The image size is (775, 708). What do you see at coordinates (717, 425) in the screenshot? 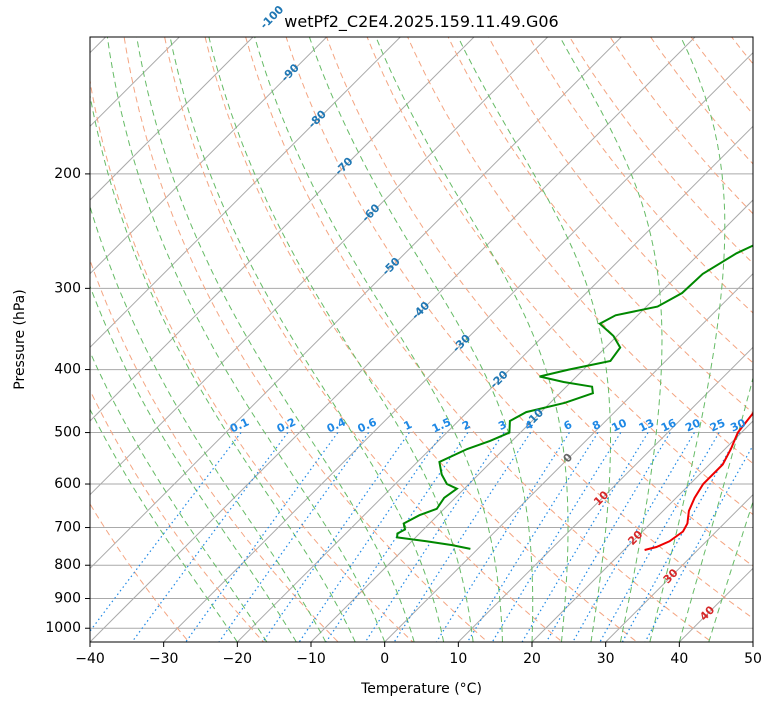
I see `mixing-ratio-label: 25` at bounding box center [717, 425].